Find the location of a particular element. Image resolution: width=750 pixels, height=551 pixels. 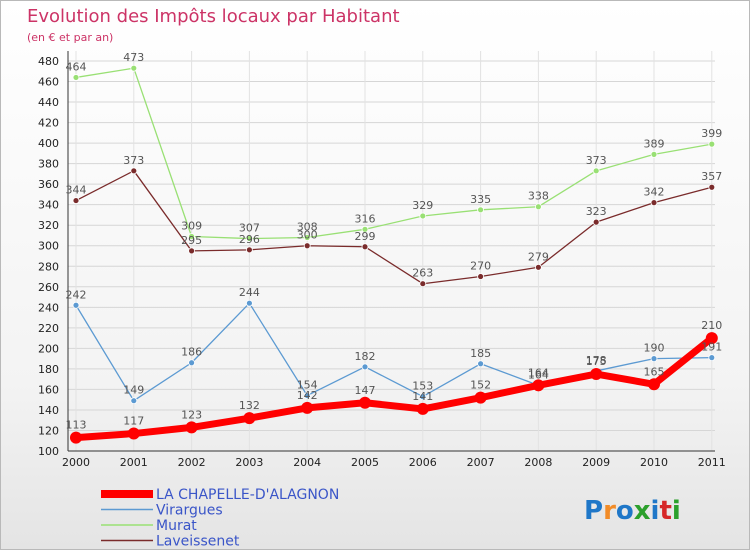

y-tick-label: 240 is located at coordinates (48, 307).